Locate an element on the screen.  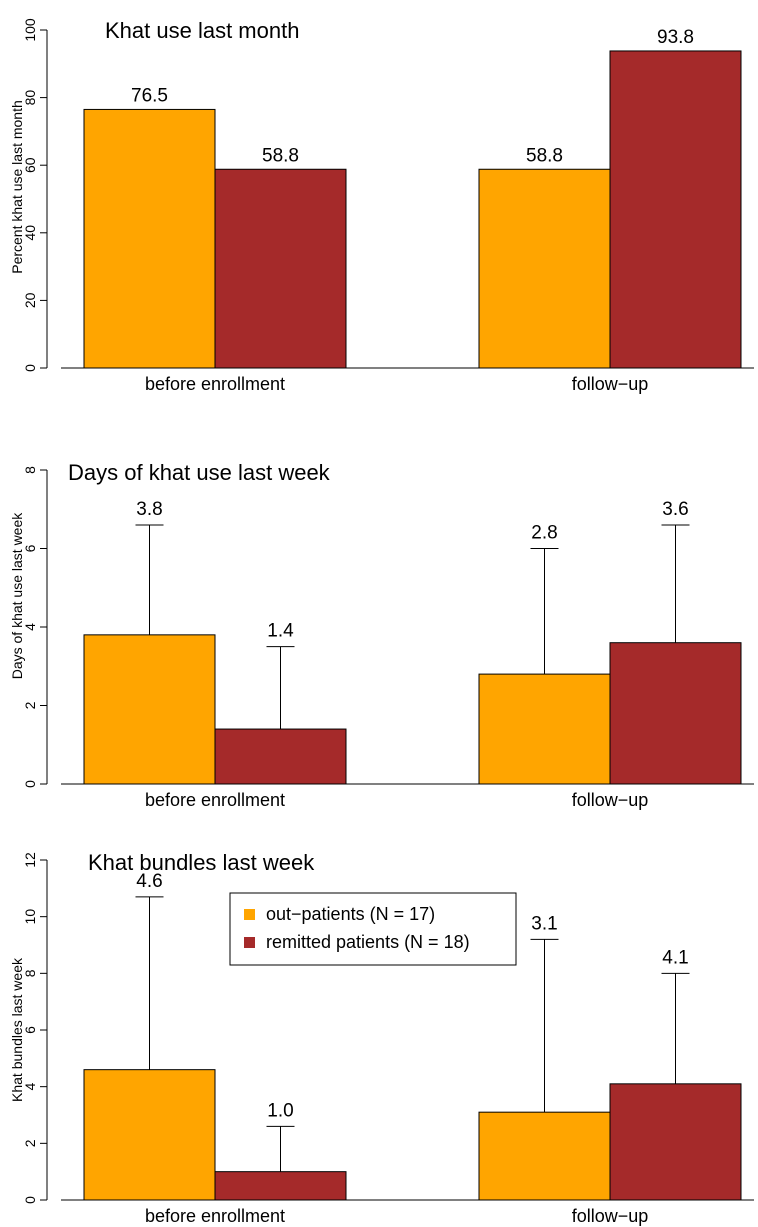
chart-title: Khat use last month is located at coordinates (202, 30).